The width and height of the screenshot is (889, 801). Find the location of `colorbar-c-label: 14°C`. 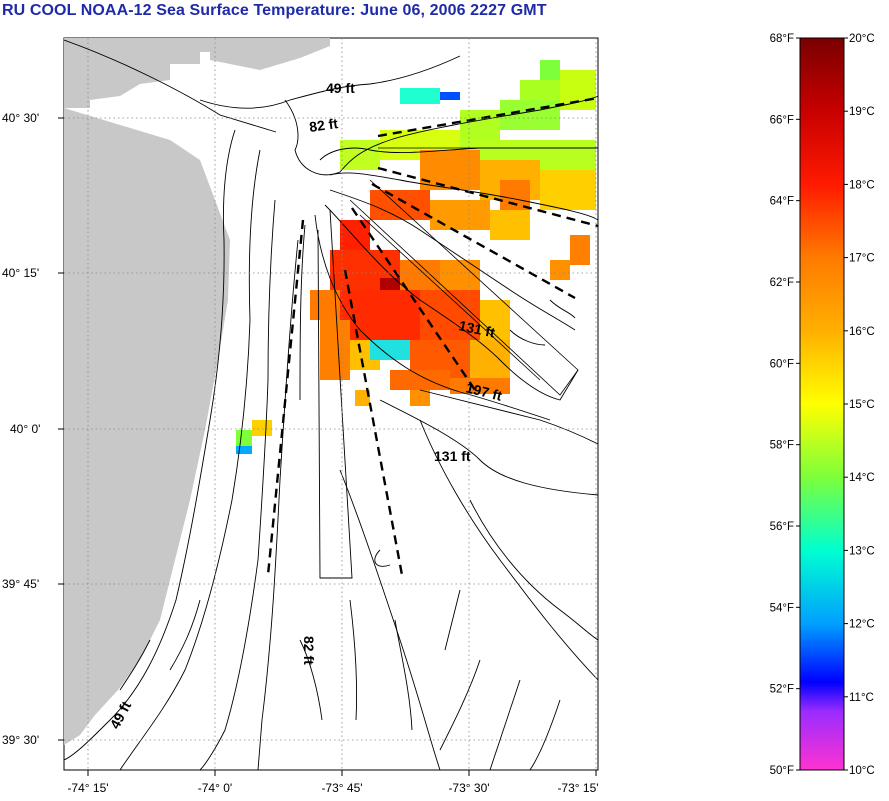

colorbar-c-label: 14°C is located at coordinates (862, 478).